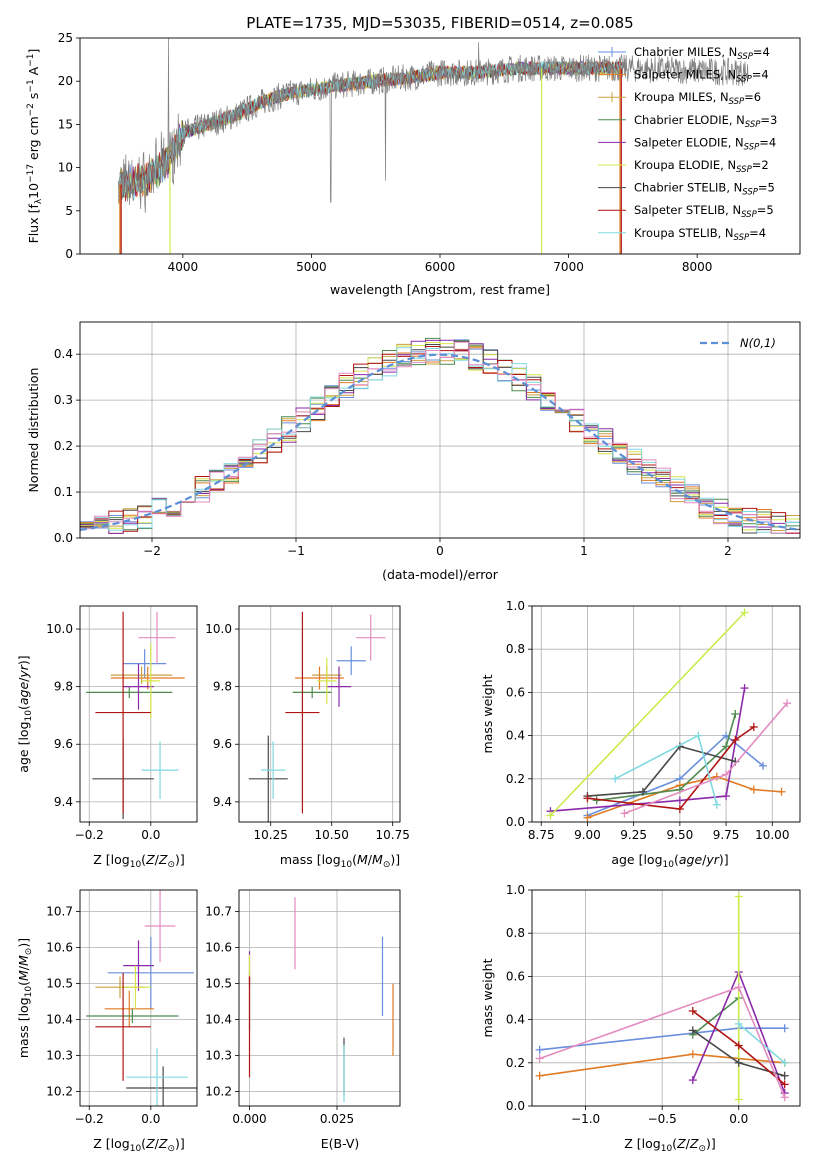 Image resolution: width=819 pixels, height=1170 pixels. What do you see at coordinates (726, 835) in the screenshot?
I see `weight_vs_age-xtick-label: 9.75` at bounding box center [726, 835].